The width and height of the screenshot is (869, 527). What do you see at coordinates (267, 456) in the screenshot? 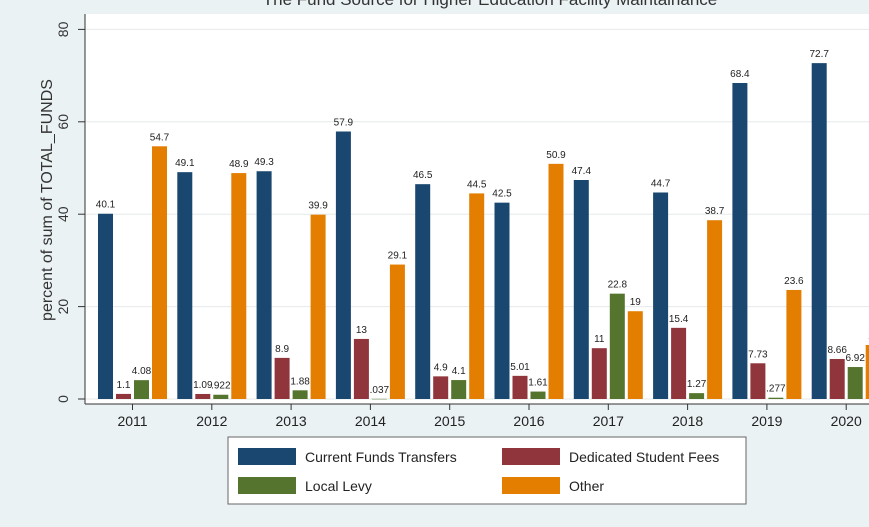
I see `legend-swatch-current-funds-transfers` at bounding box center [267, 456].